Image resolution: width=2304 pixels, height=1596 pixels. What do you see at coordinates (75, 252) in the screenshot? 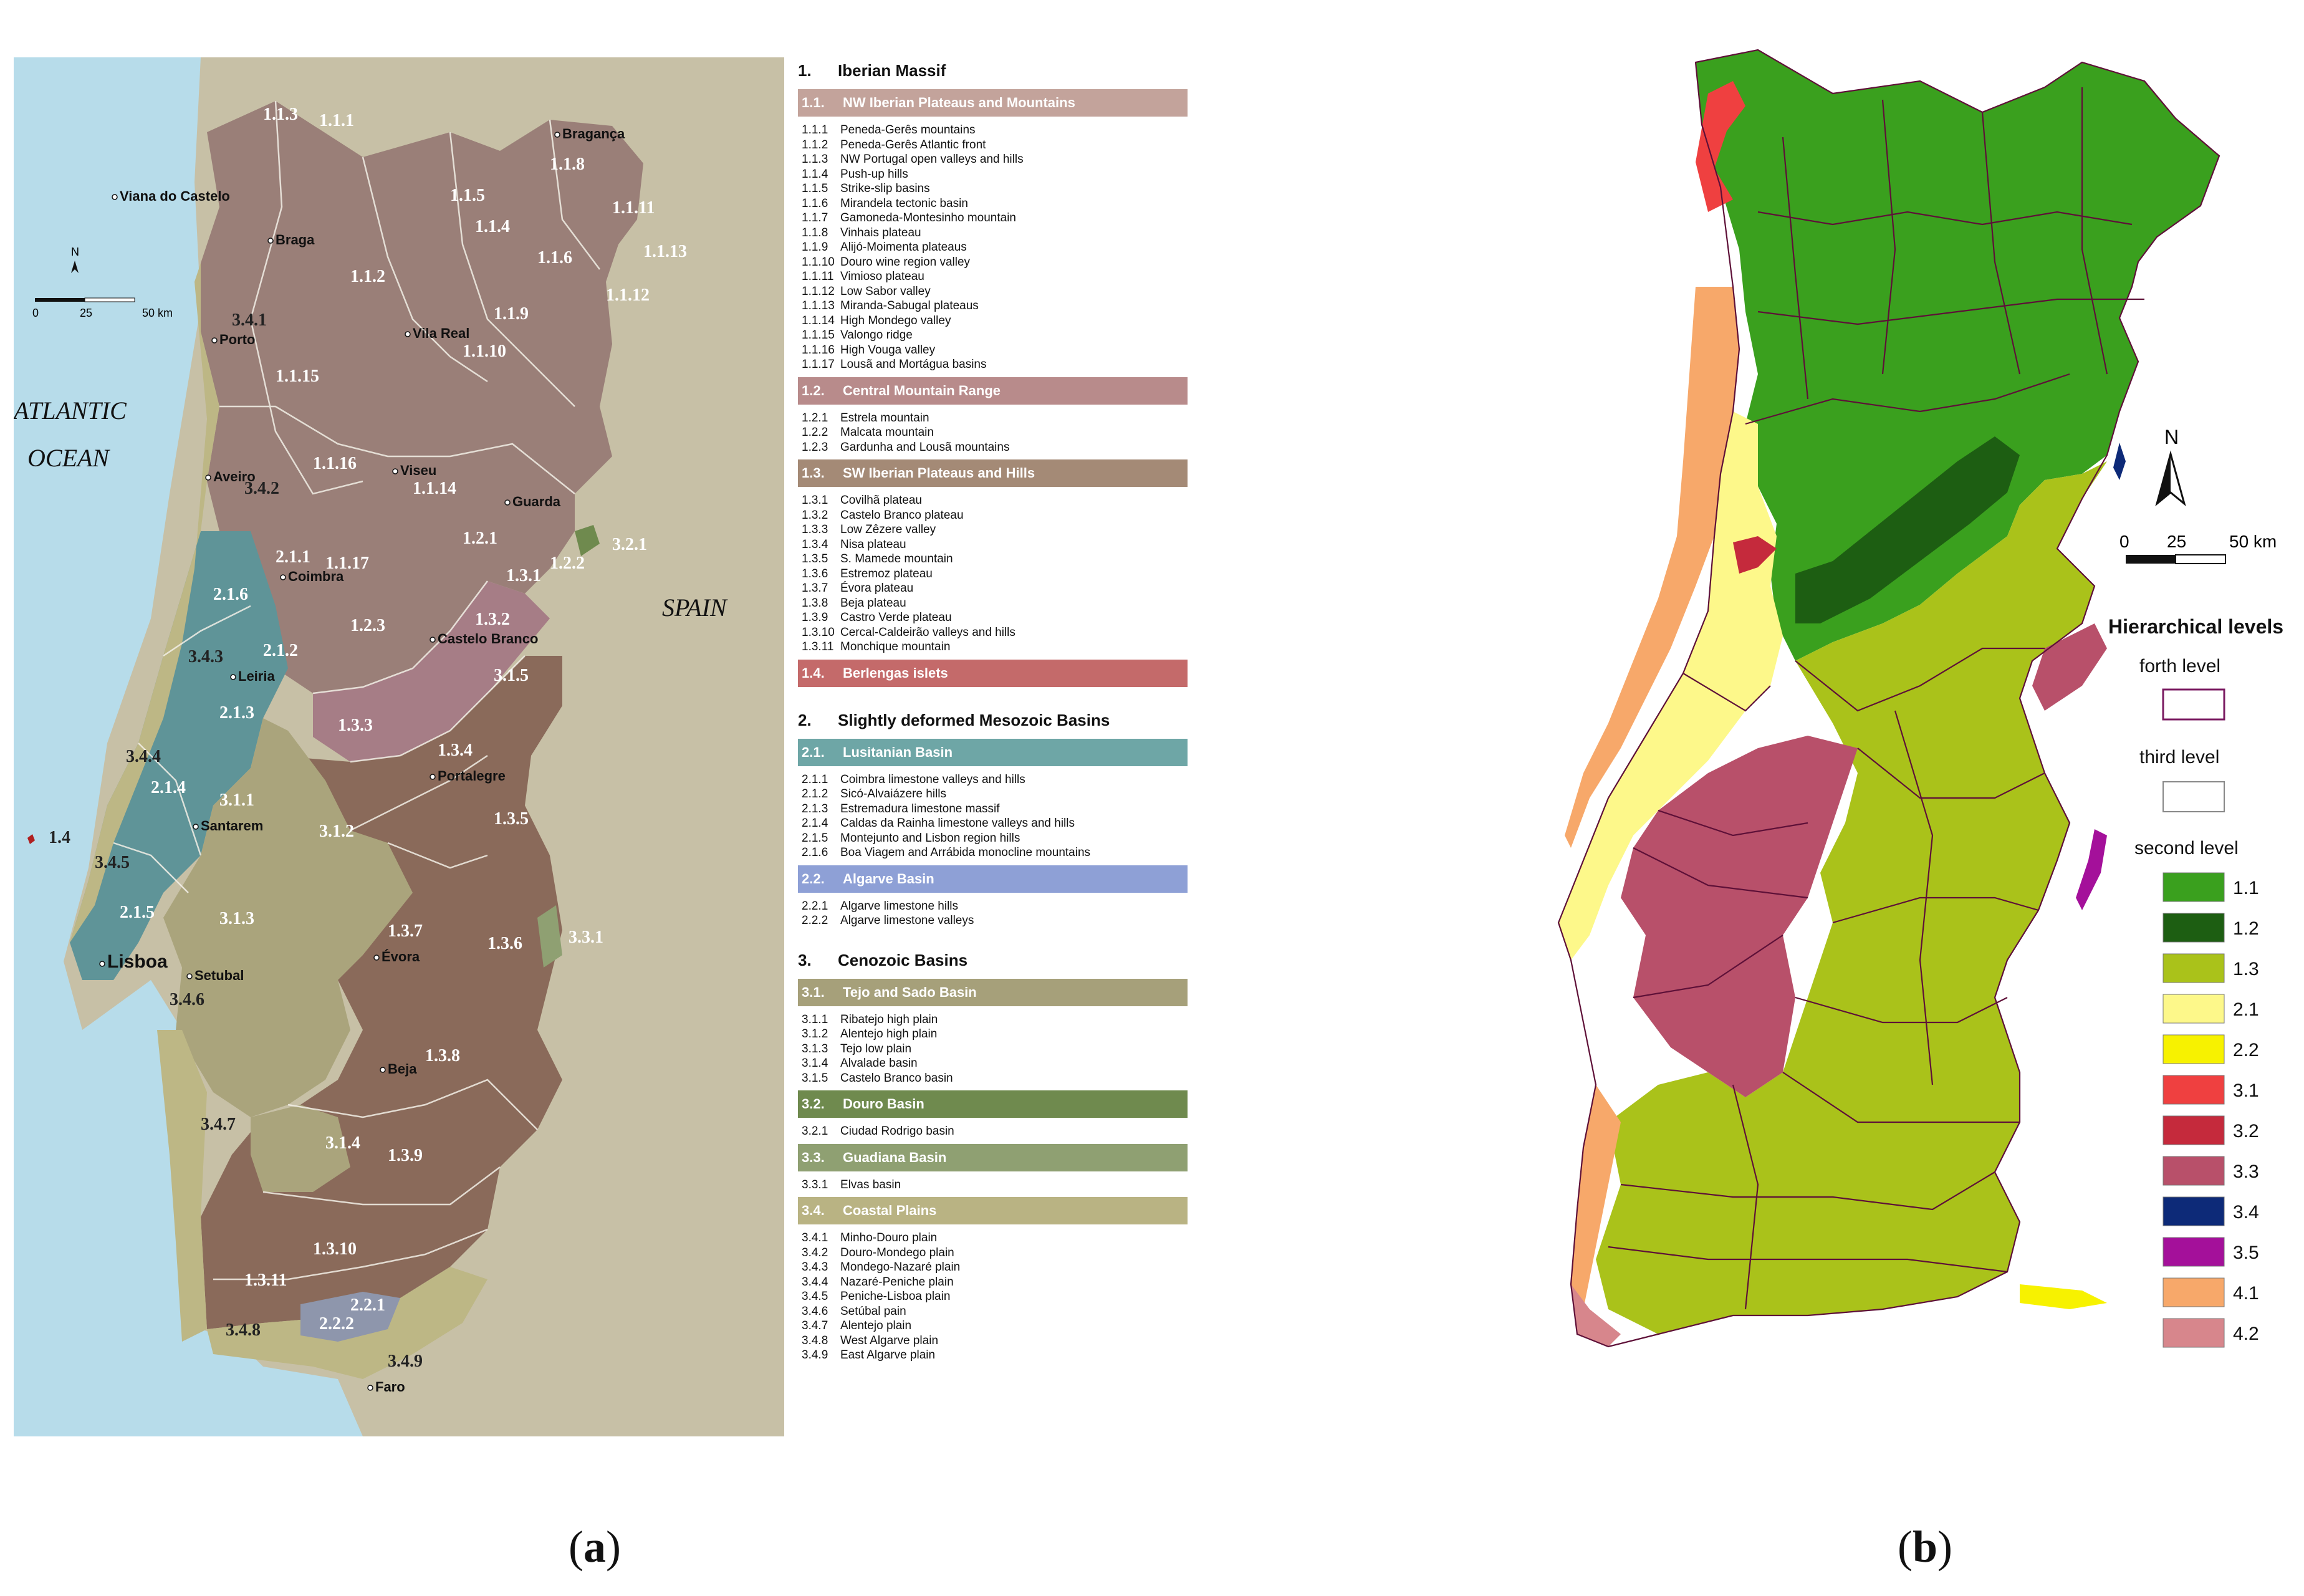
I see `north-label-a: N` at bounding box center [75, 252].